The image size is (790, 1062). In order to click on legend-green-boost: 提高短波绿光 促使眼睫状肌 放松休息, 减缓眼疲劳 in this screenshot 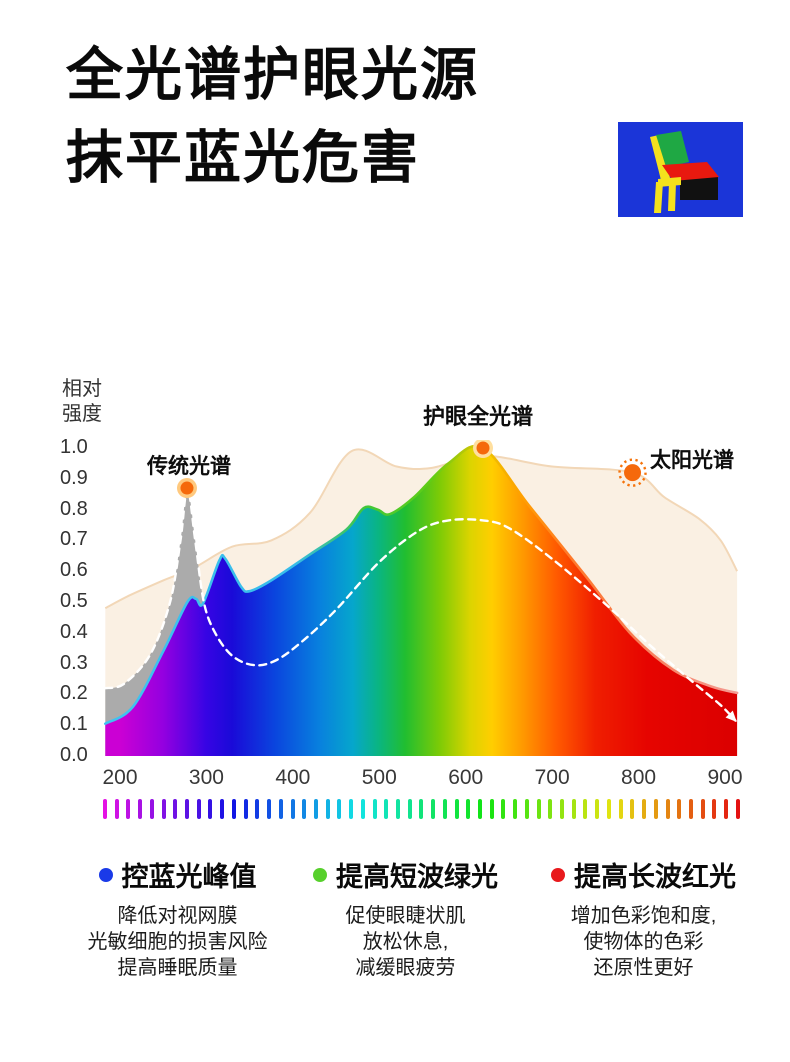, I will do `click(405, 918)`.